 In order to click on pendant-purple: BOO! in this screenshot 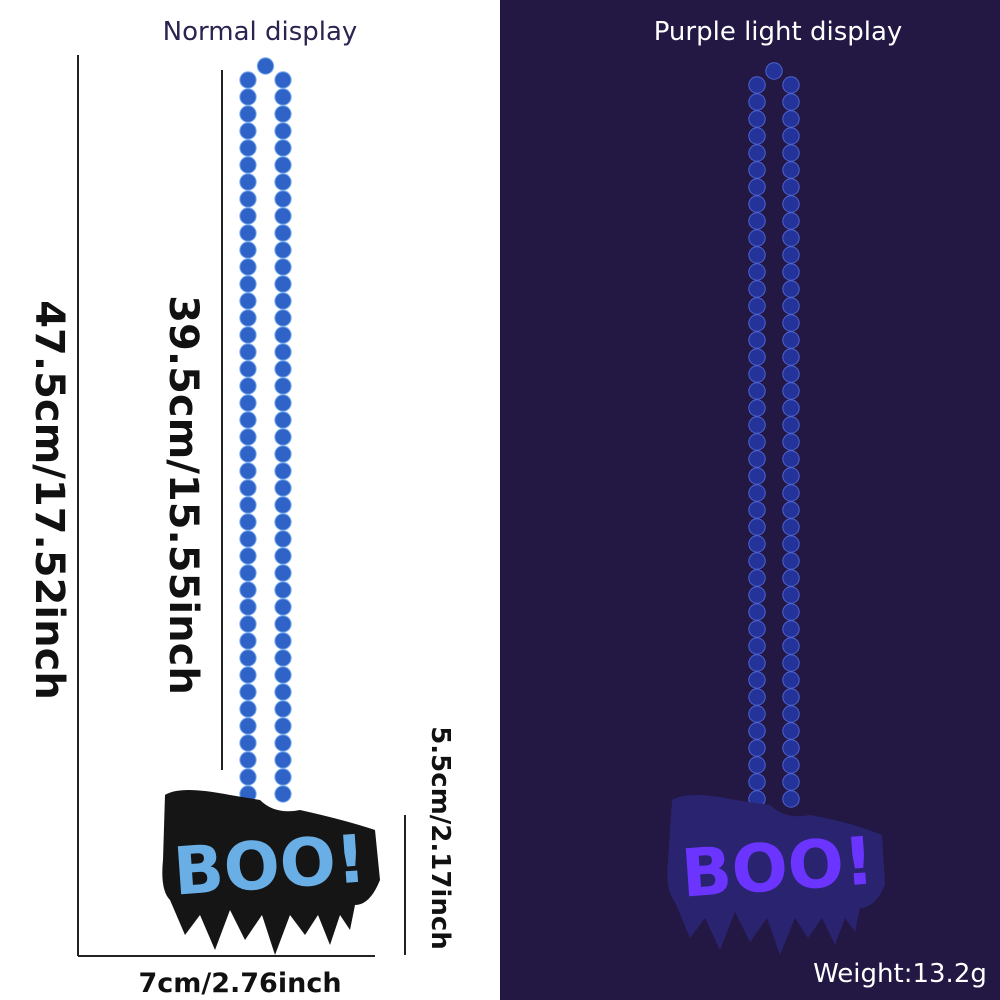, I will do `click(776, 875)`.